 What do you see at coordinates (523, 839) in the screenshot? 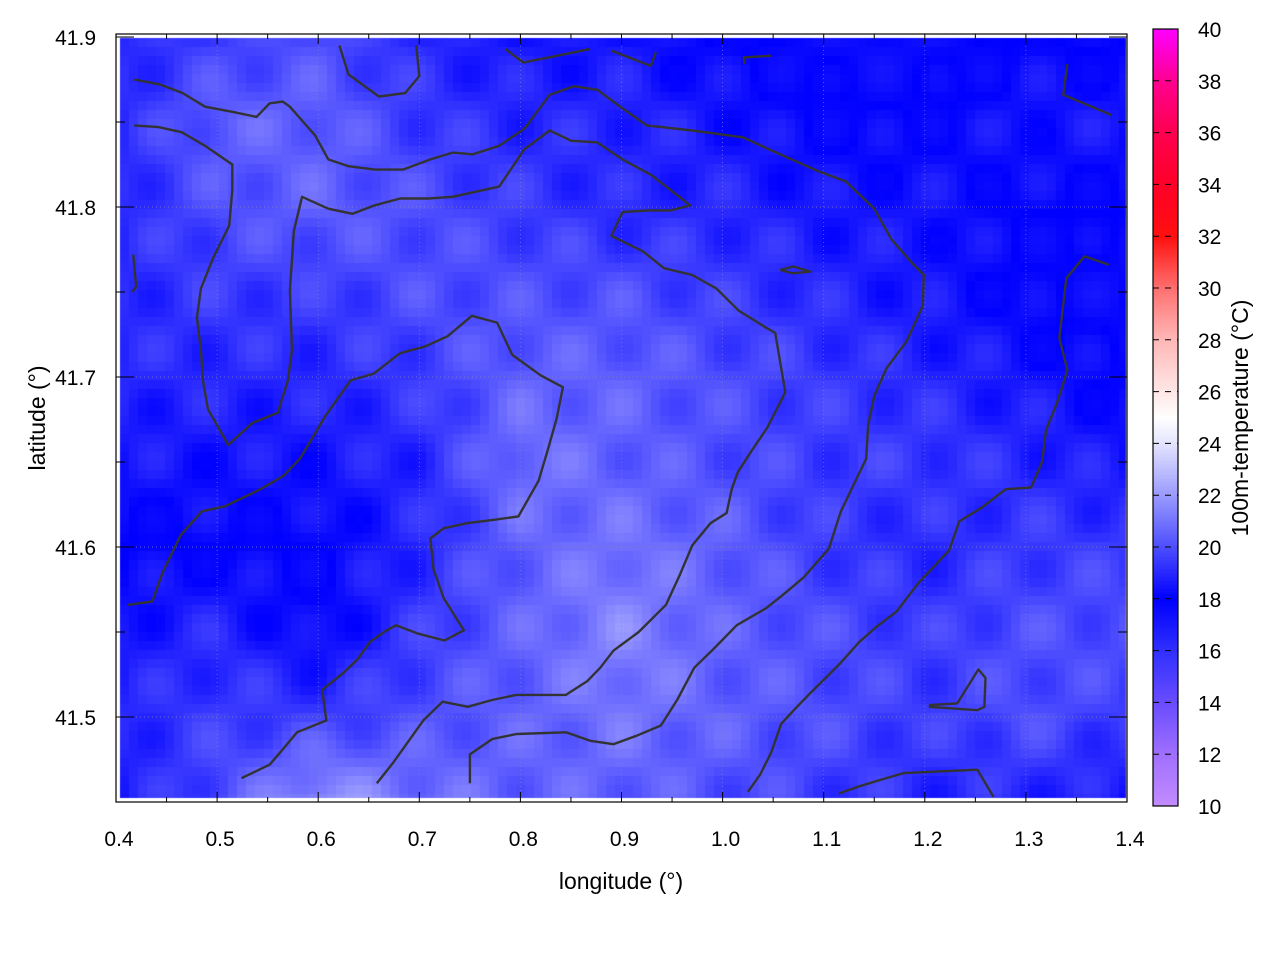
I see `x-tick-label: 0.8` at bounding box center [523, 839].